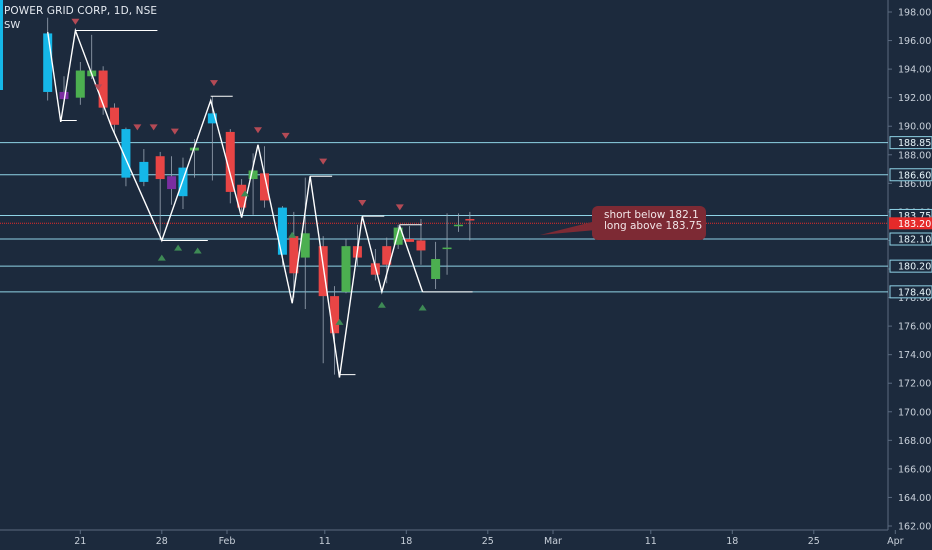 The image size is (932, 550). I want to click on left-edge-candle, so click(1, 45).